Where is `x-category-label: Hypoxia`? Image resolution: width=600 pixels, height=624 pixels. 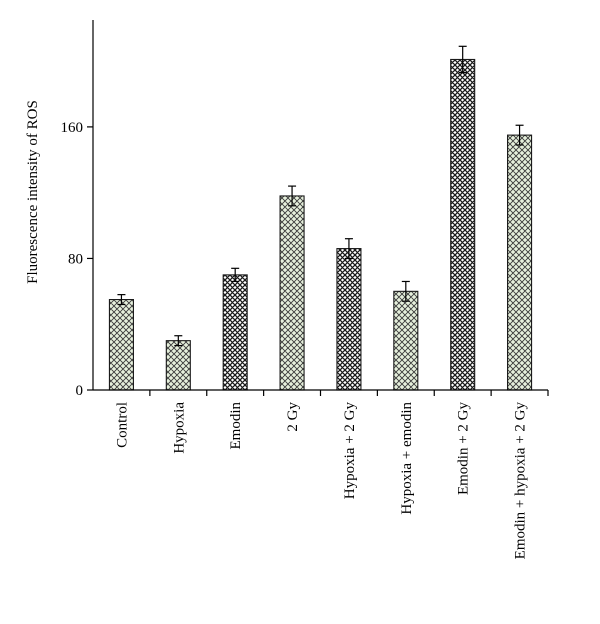
x-category-label: Hypoxia is located at coordinates (179, 428).